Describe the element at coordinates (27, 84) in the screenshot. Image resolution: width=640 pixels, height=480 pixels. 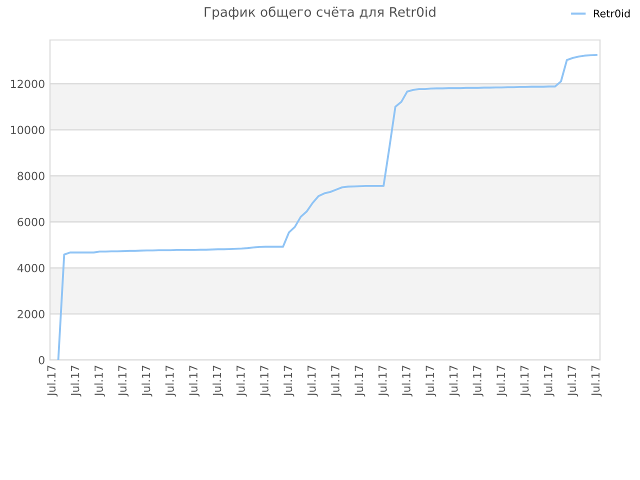
I see `y-tick-label: 12000` at that location.